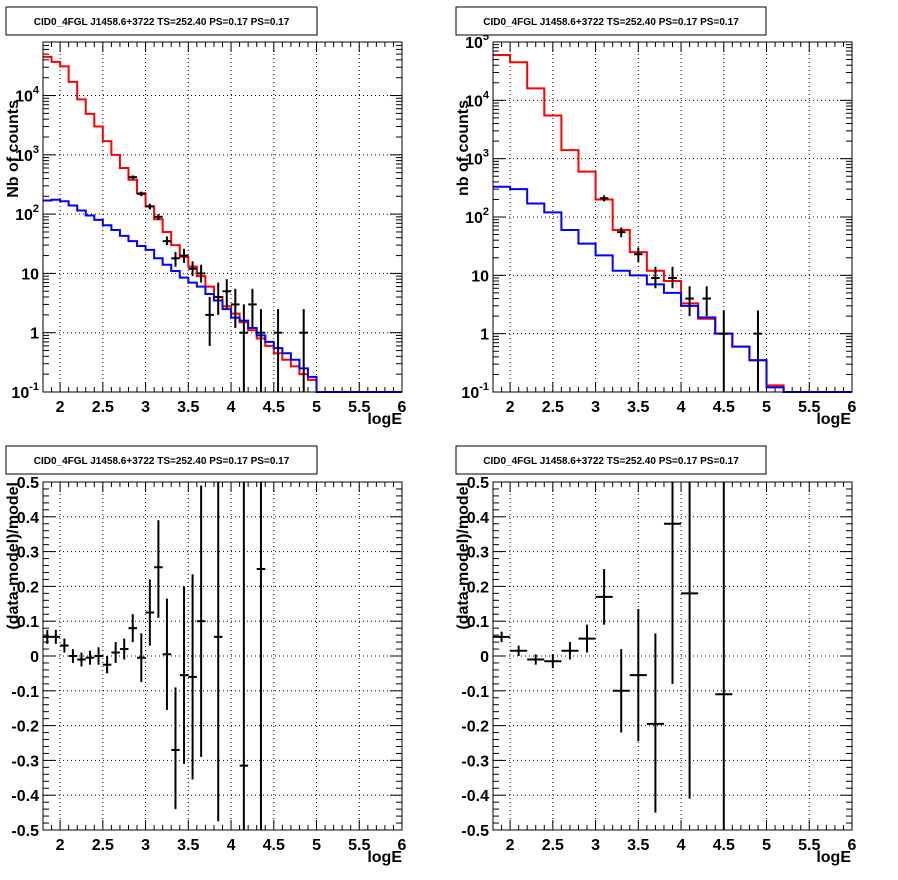  I want to click on y-tick-label: 10³, so click(477, 158).